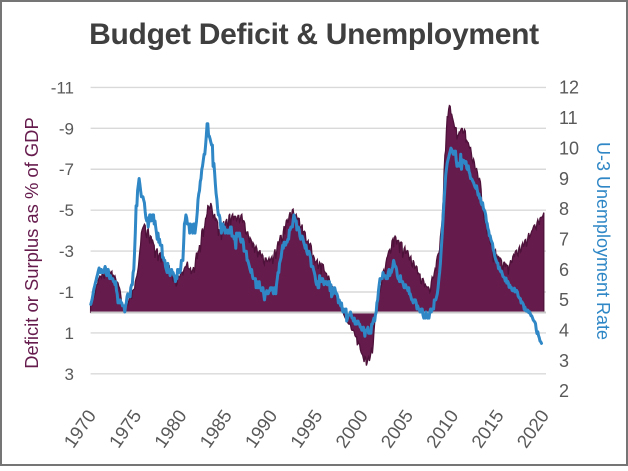 The width and height of the screenshot is (628, 471). I want to click on svg-text: 1, so click(69, 333).